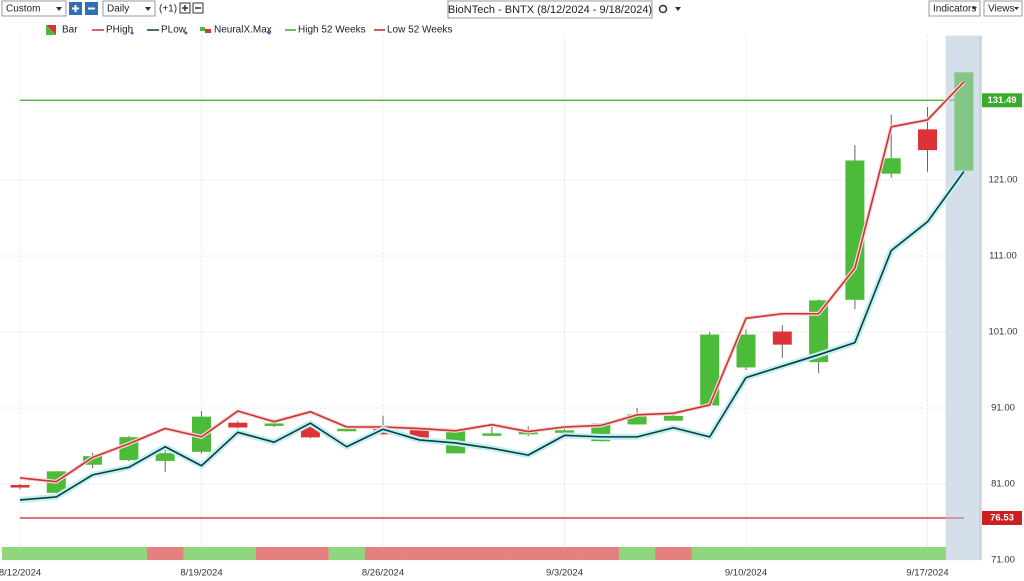 This screenshot has width=1024, height=581. Describe the element at coordinates (201, 573) in the screenshot. I see `x-tick-label: 8/19/2024` at that location.